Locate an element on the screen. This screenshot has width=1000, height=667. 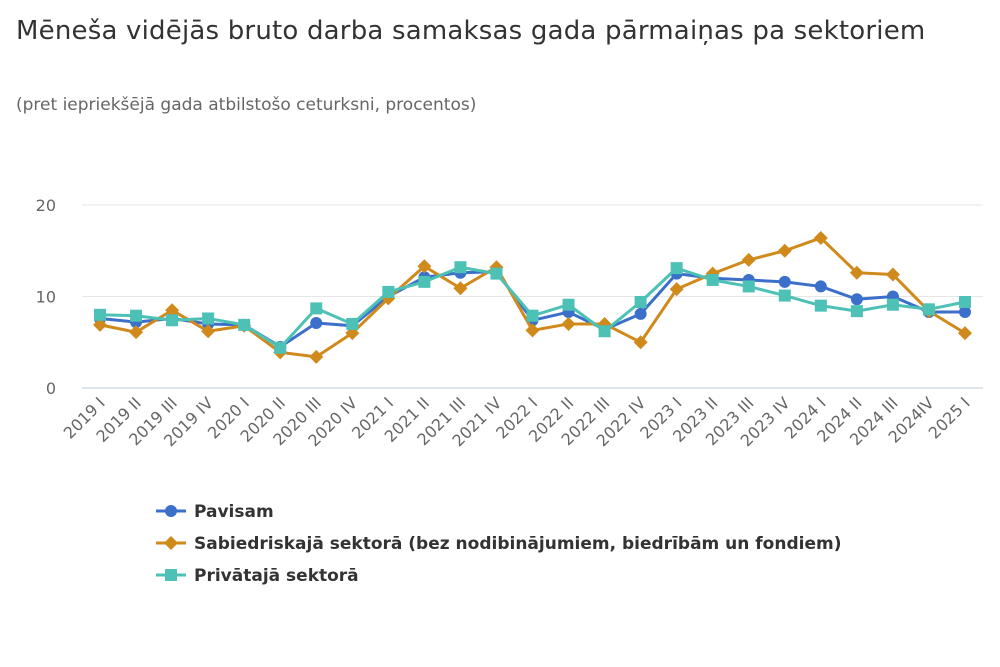
y-tick-label: 20 is located at coordinates (46, 205).